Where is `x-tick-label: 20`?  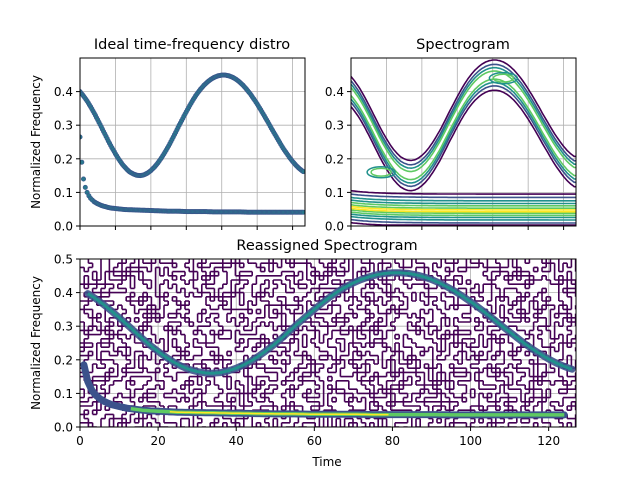
x-tick-label: 20 is located at coordinates (157, 441).